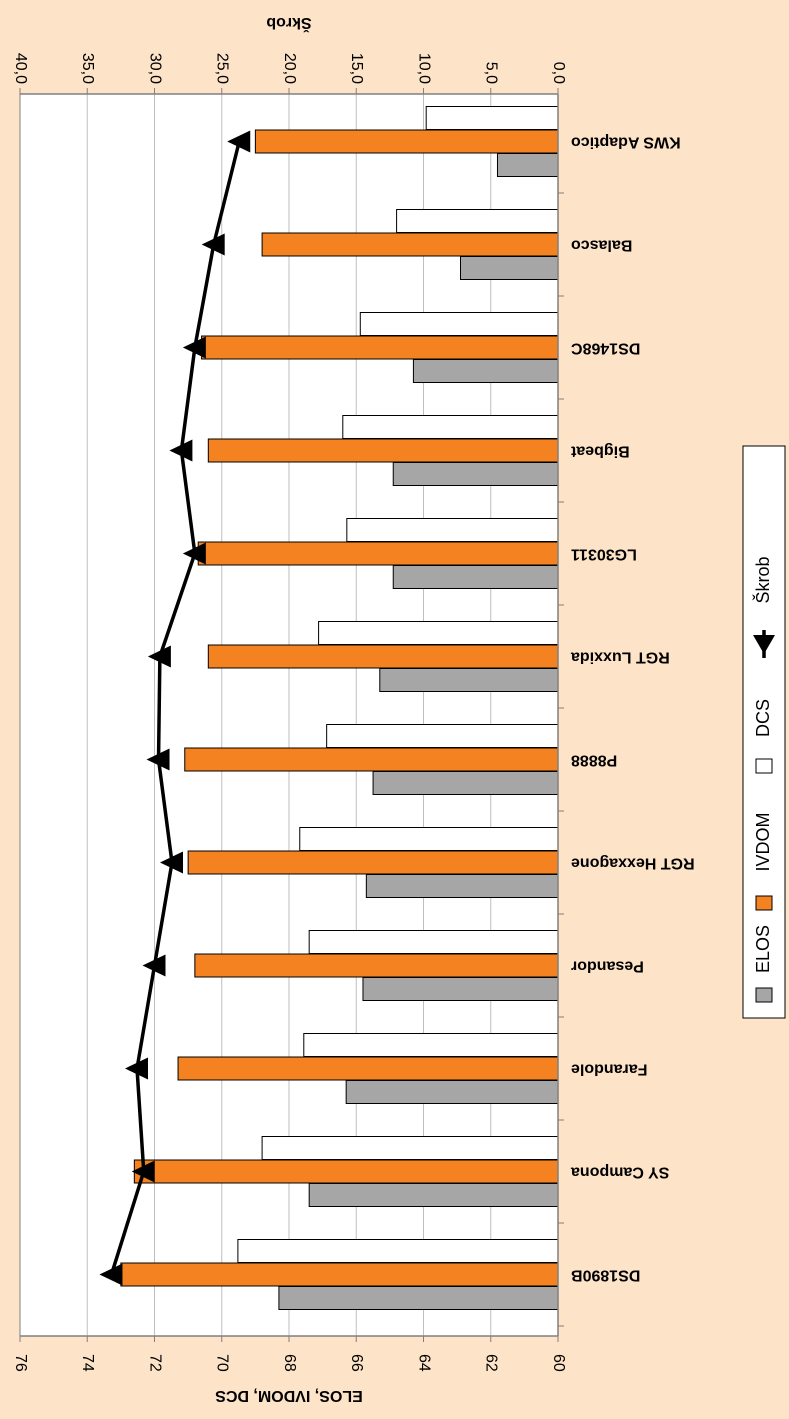 The height and width of the screenshot is (1419, 789). What do you see at coordinates (558, 1363) in the screenshot?
I see `primary-tick-label: 60` at bounding box center [558, 1363].